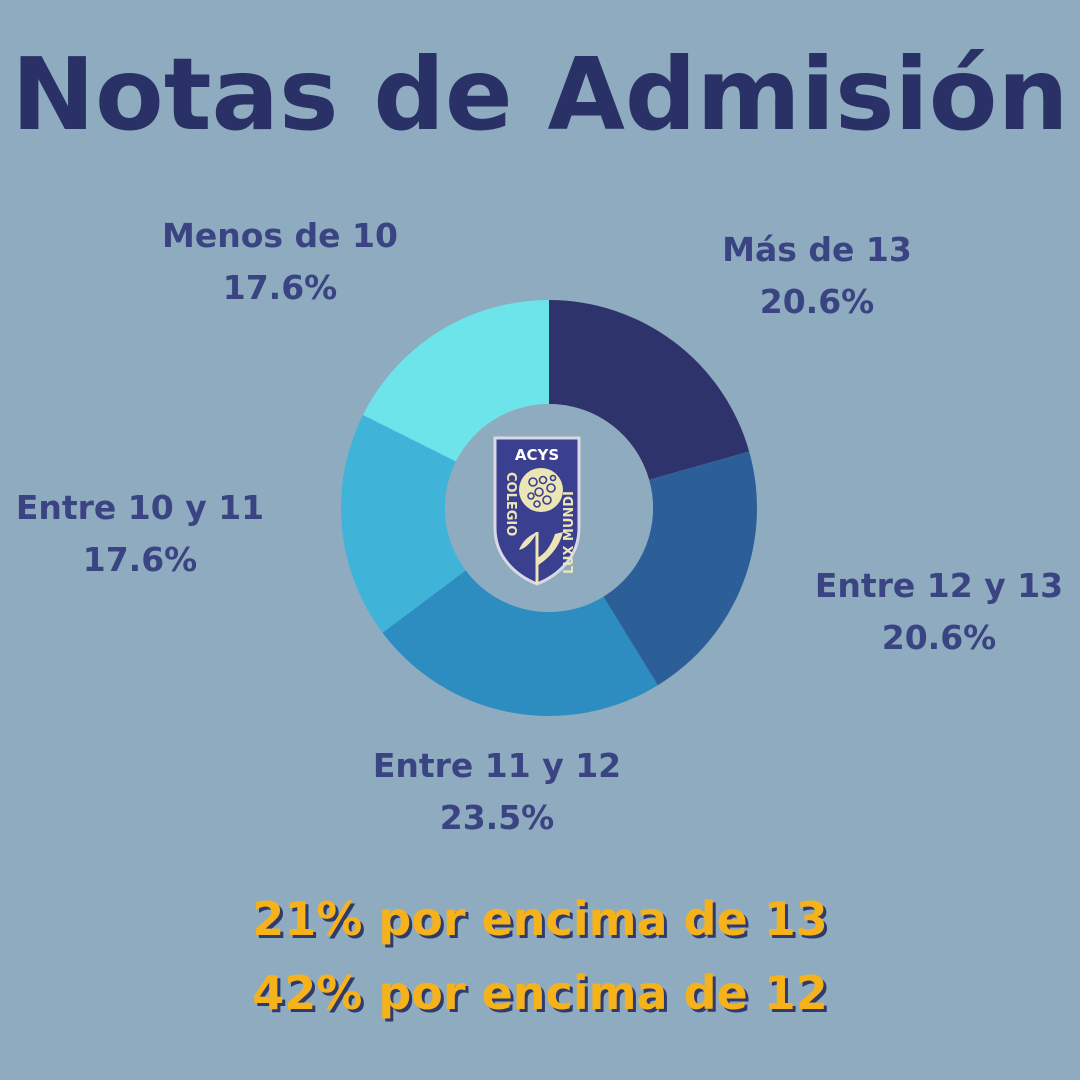 This screenshot has width=1080, height=1080. What do you see at coordinates (140, 507) in the screenshot?
I see `slice-label-name: Entre 10 y 11` at bounding box center [140, 507].